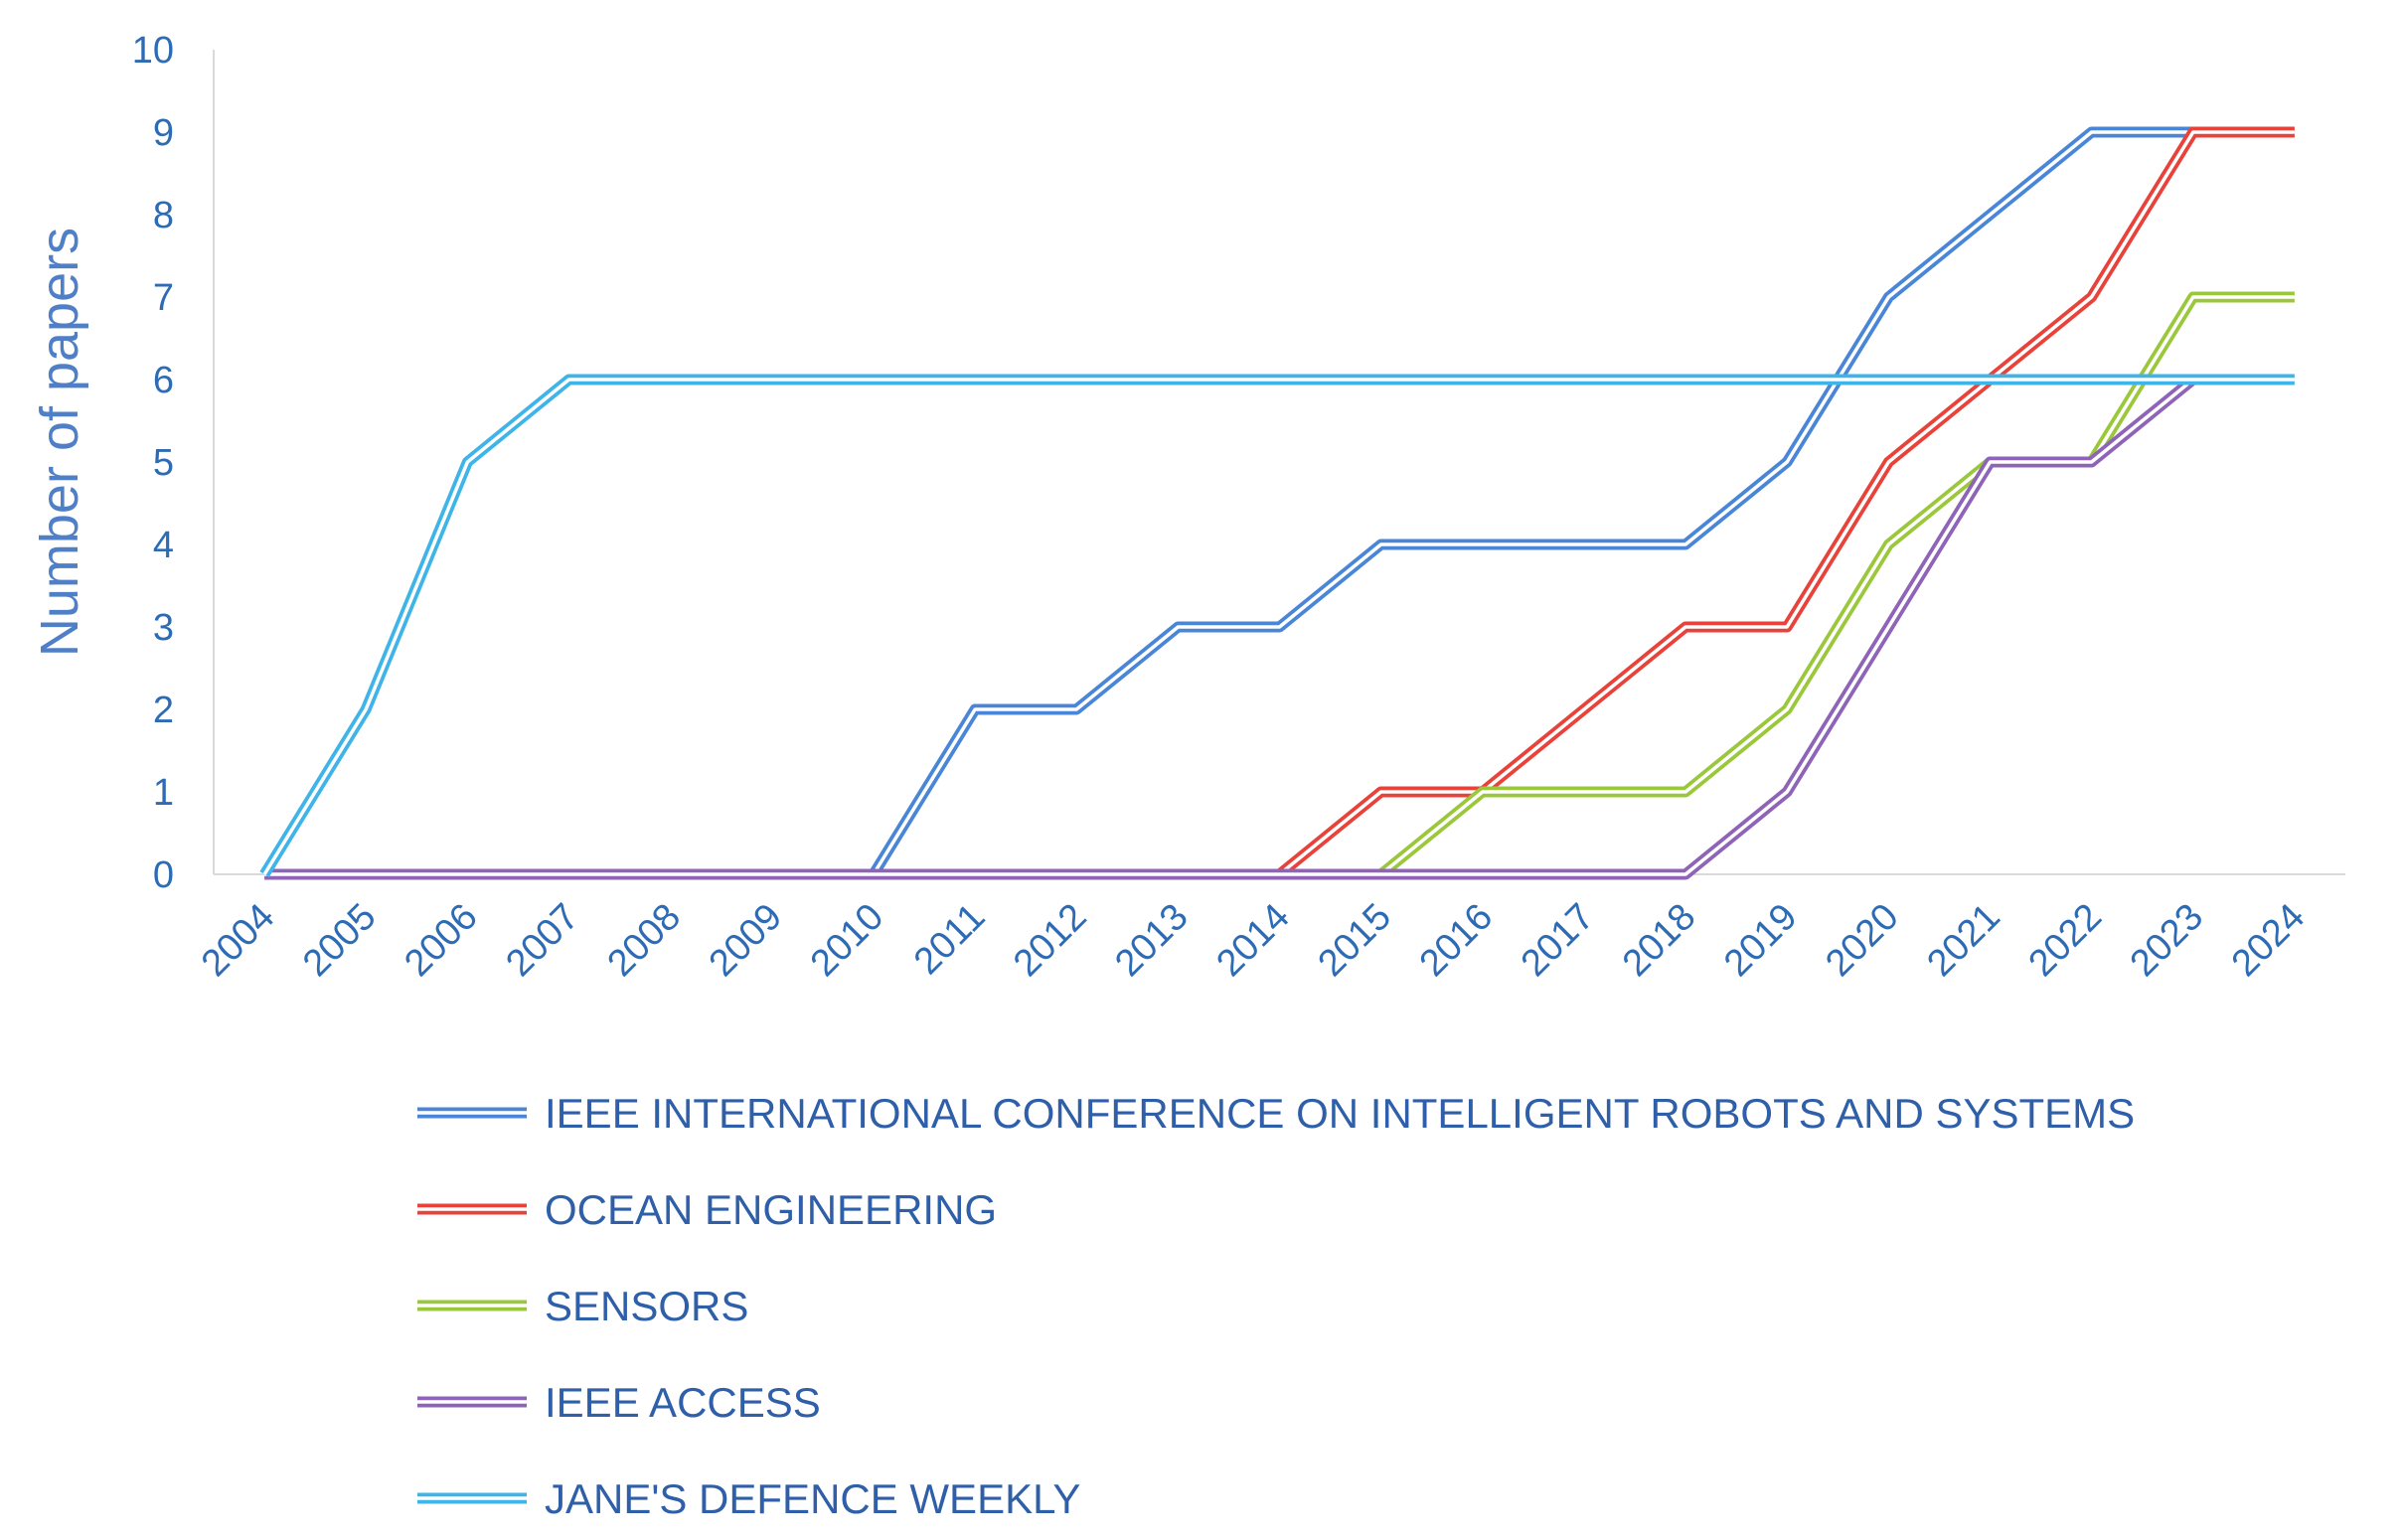  What do you see at coordinates (238, 940) in the screenshot?
I see `x-tick-label: 2004` at bounding box center [238, 940].